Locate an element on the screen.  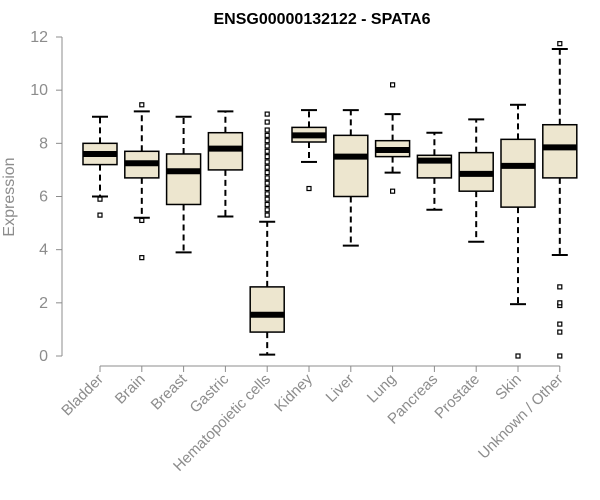
box-bladder is located at coordinates (100, 166).